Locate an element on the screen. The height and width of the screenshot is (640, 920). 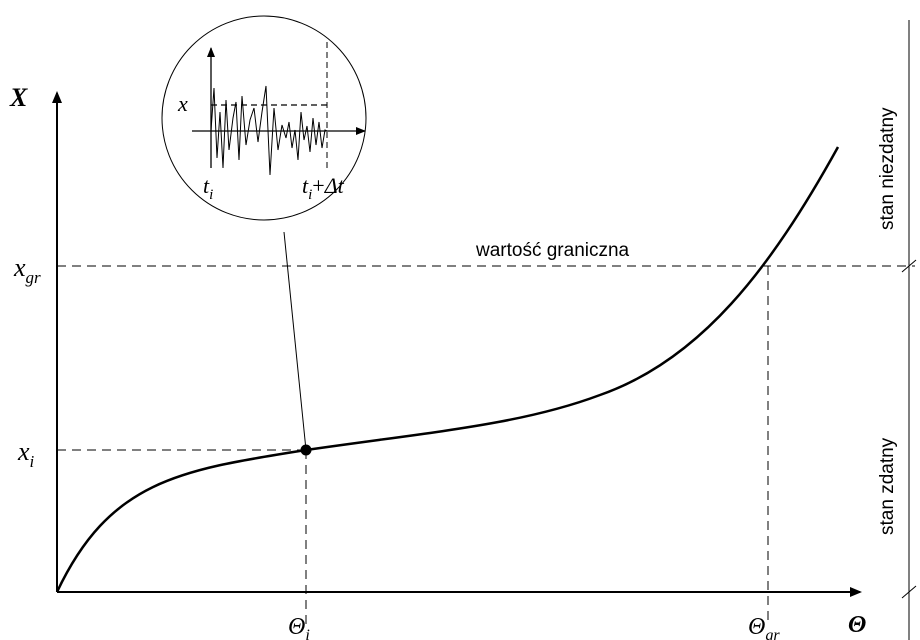
state-fit-label: stan zdatny is located at coordinates (887, 486).